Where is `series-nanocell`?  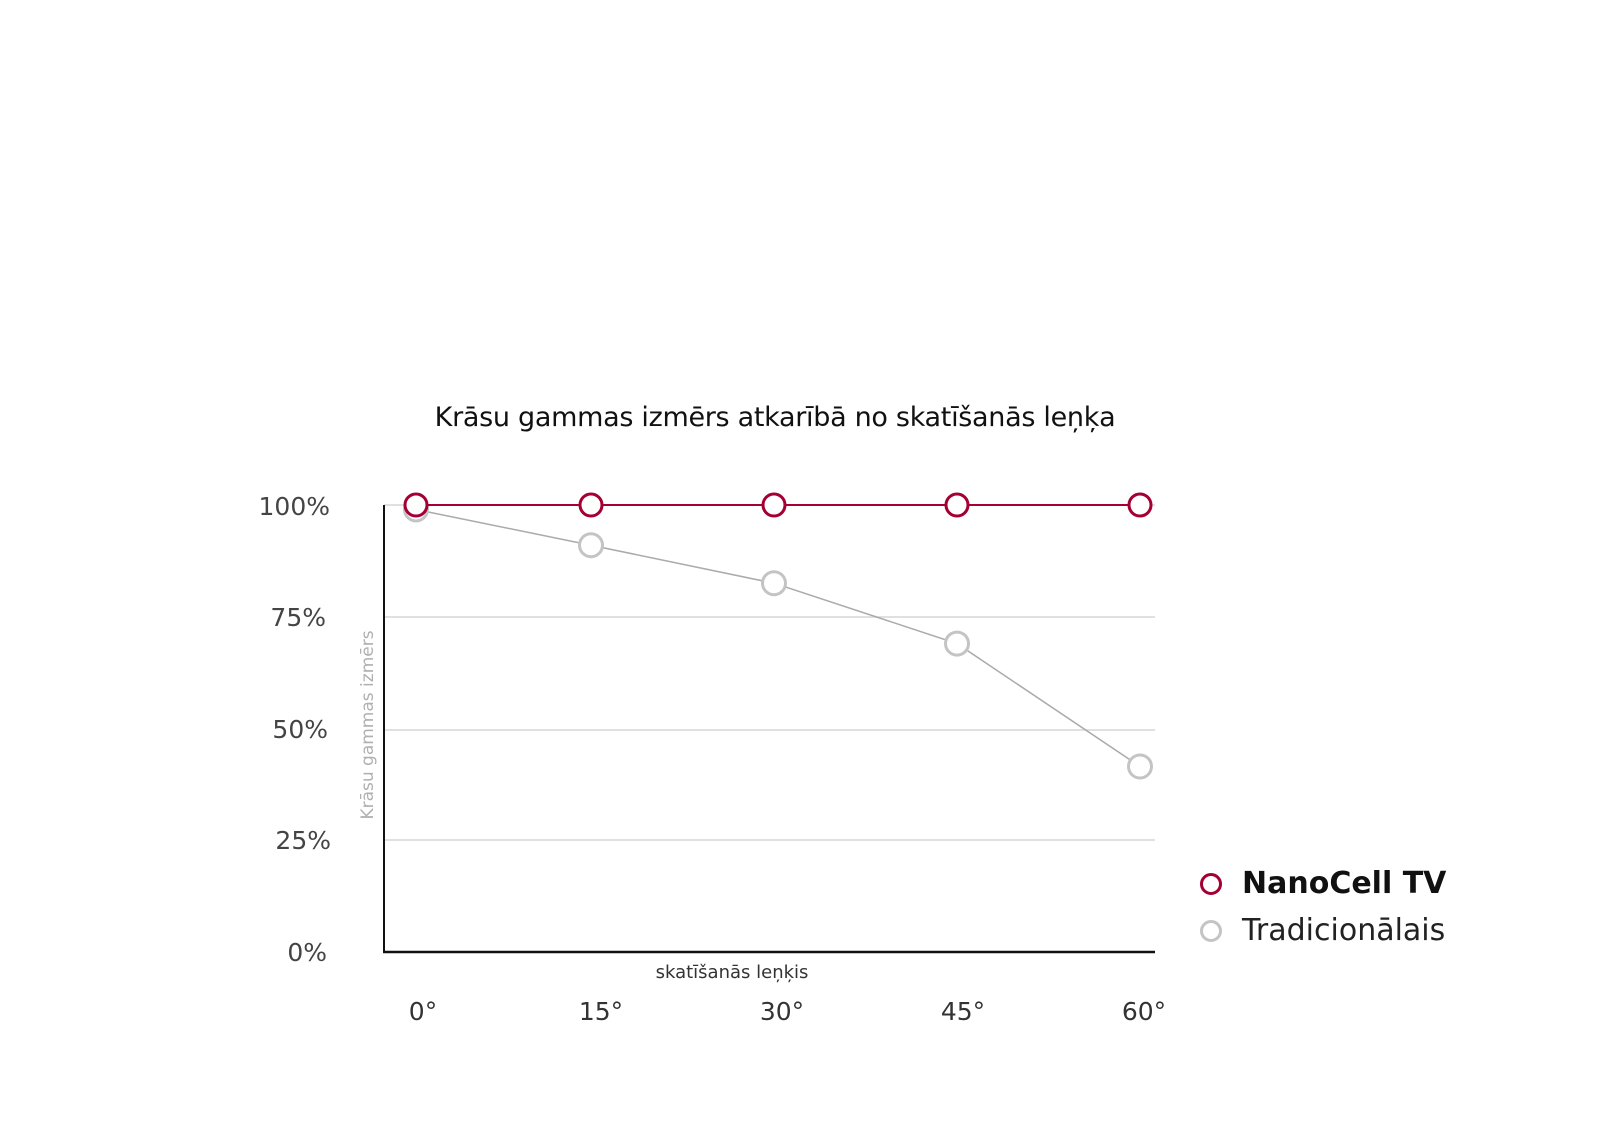 series-nanocell is located at coordinates (778, 505).